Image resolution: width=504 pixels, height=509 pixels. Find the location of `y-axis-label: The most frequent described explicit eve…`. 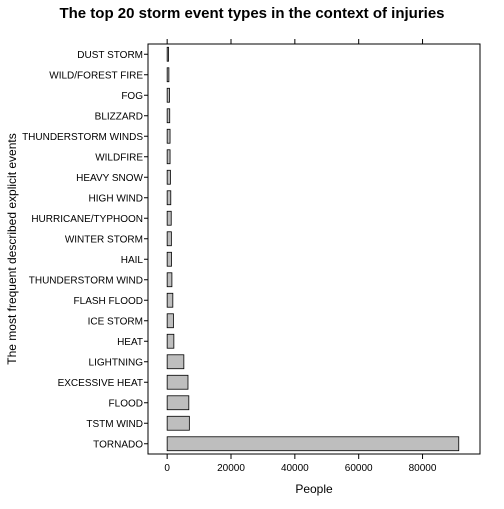

y-axis-label: The most frequent described explicit eve… is located at coordinates (12, 248).